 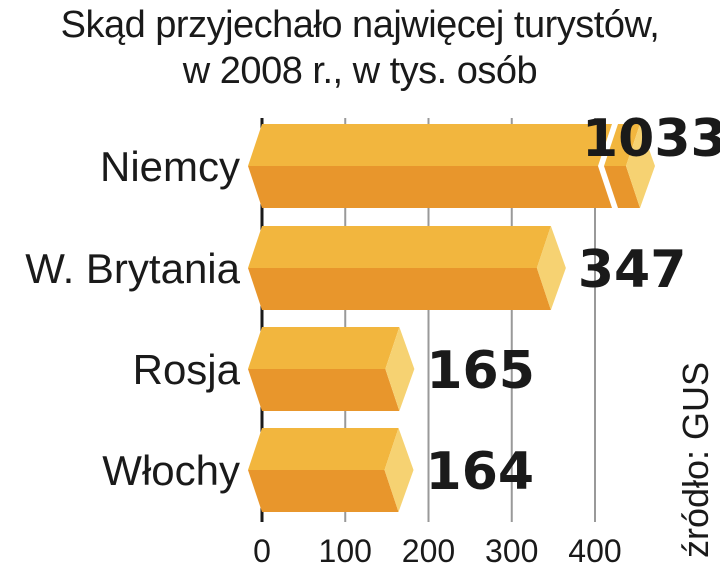 I want to click on tick-label-300: 300, so click(x=511, y=550).